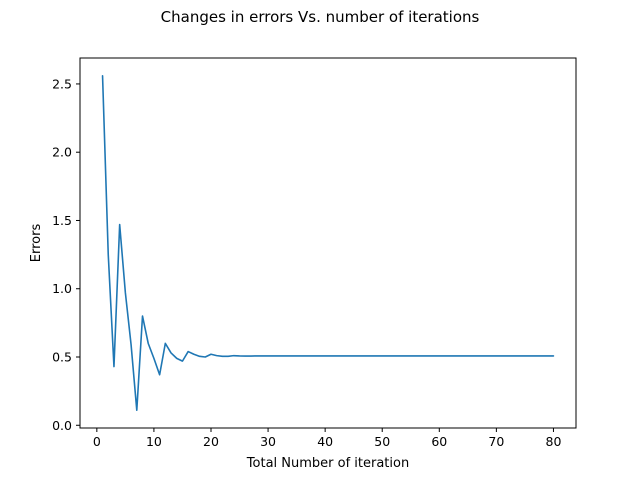 This screenshot has width=640, height=480. I want to click on y-tick-label: 2.5, so click(62, 83).